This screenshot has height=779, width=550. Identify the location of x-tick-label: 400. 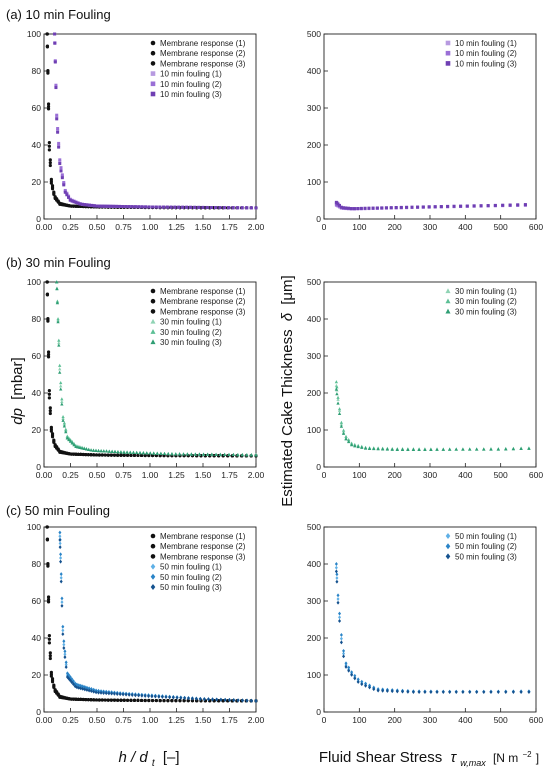
(465, 475).